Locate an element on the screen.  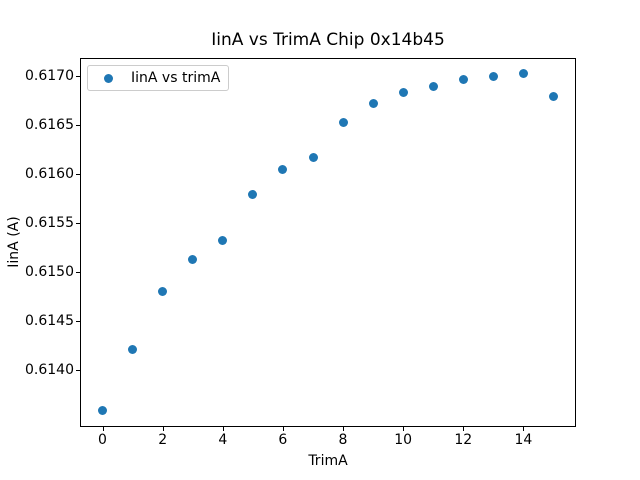
x-tick-label: 4 is located at coordinates (223, 440).